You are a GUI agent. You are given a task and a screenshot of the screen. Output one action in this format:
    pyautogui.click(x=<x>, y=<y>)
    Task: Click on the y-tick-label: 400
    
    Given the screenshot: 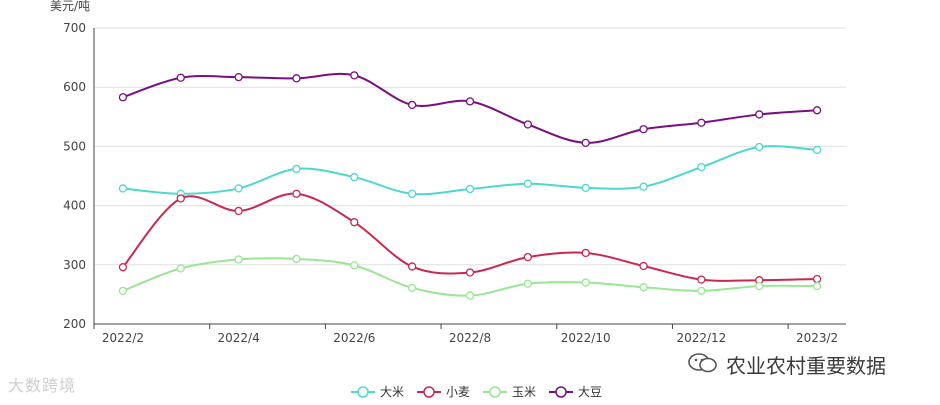 What is the action you would take?
    pyautogui.click(x=74, y=206)
    